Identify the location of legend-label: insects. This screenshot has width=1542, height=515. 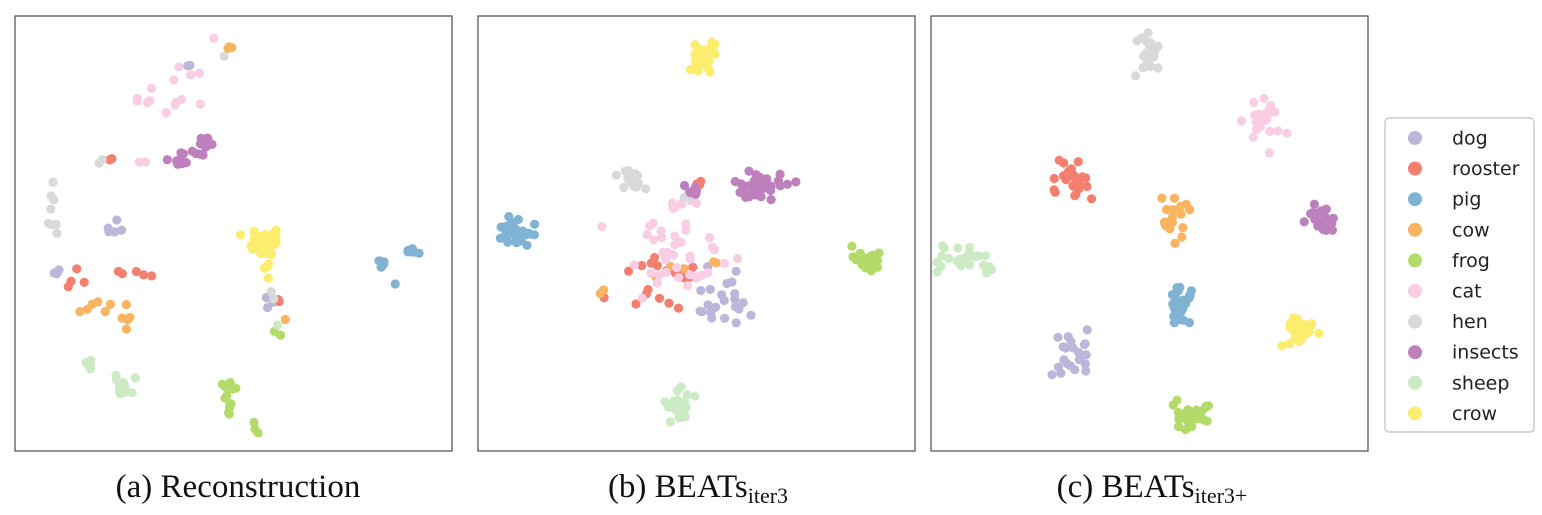
(1485, 353).